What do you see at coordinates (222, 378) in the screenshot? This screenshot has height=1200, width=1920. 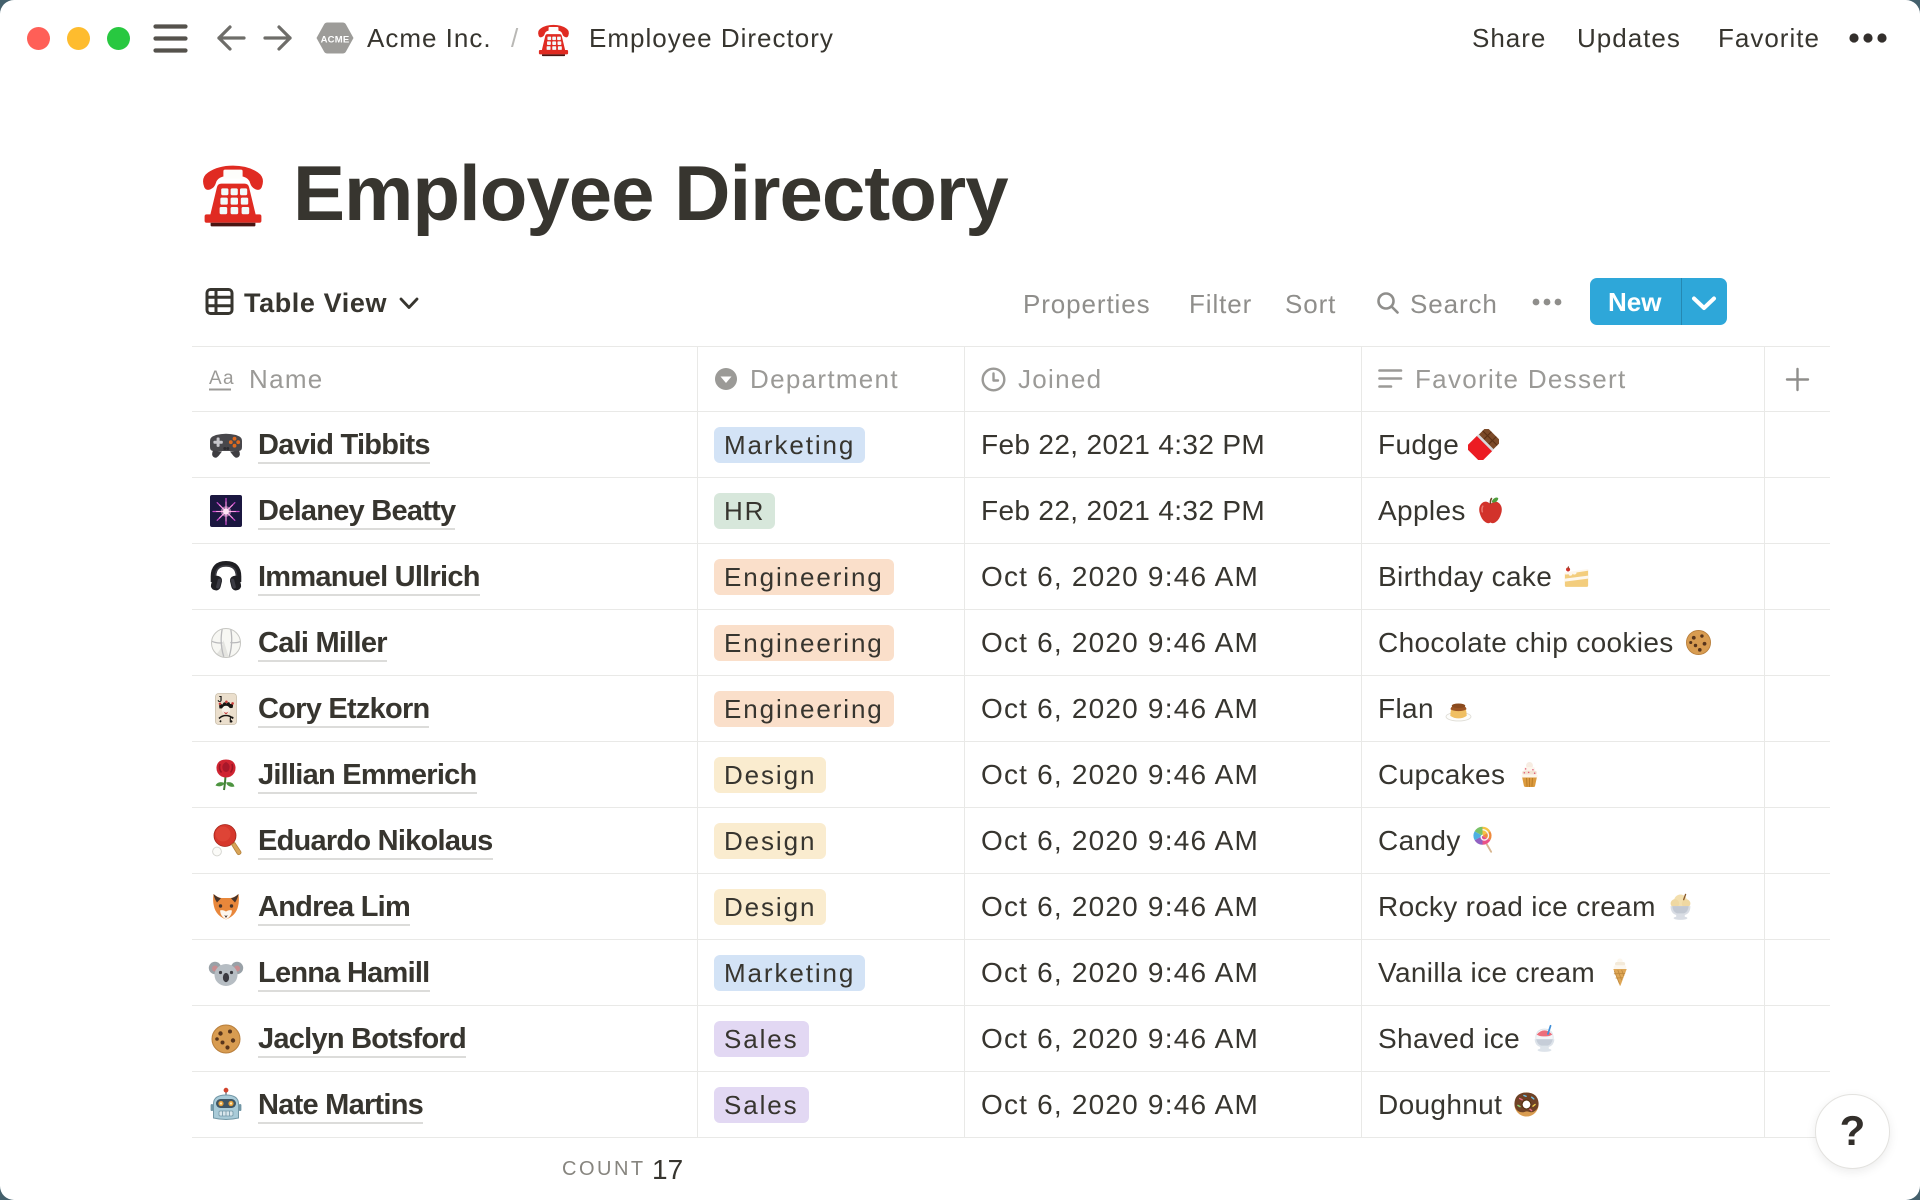 I see `svg-text: Aa` at bounding box center [222, 378].